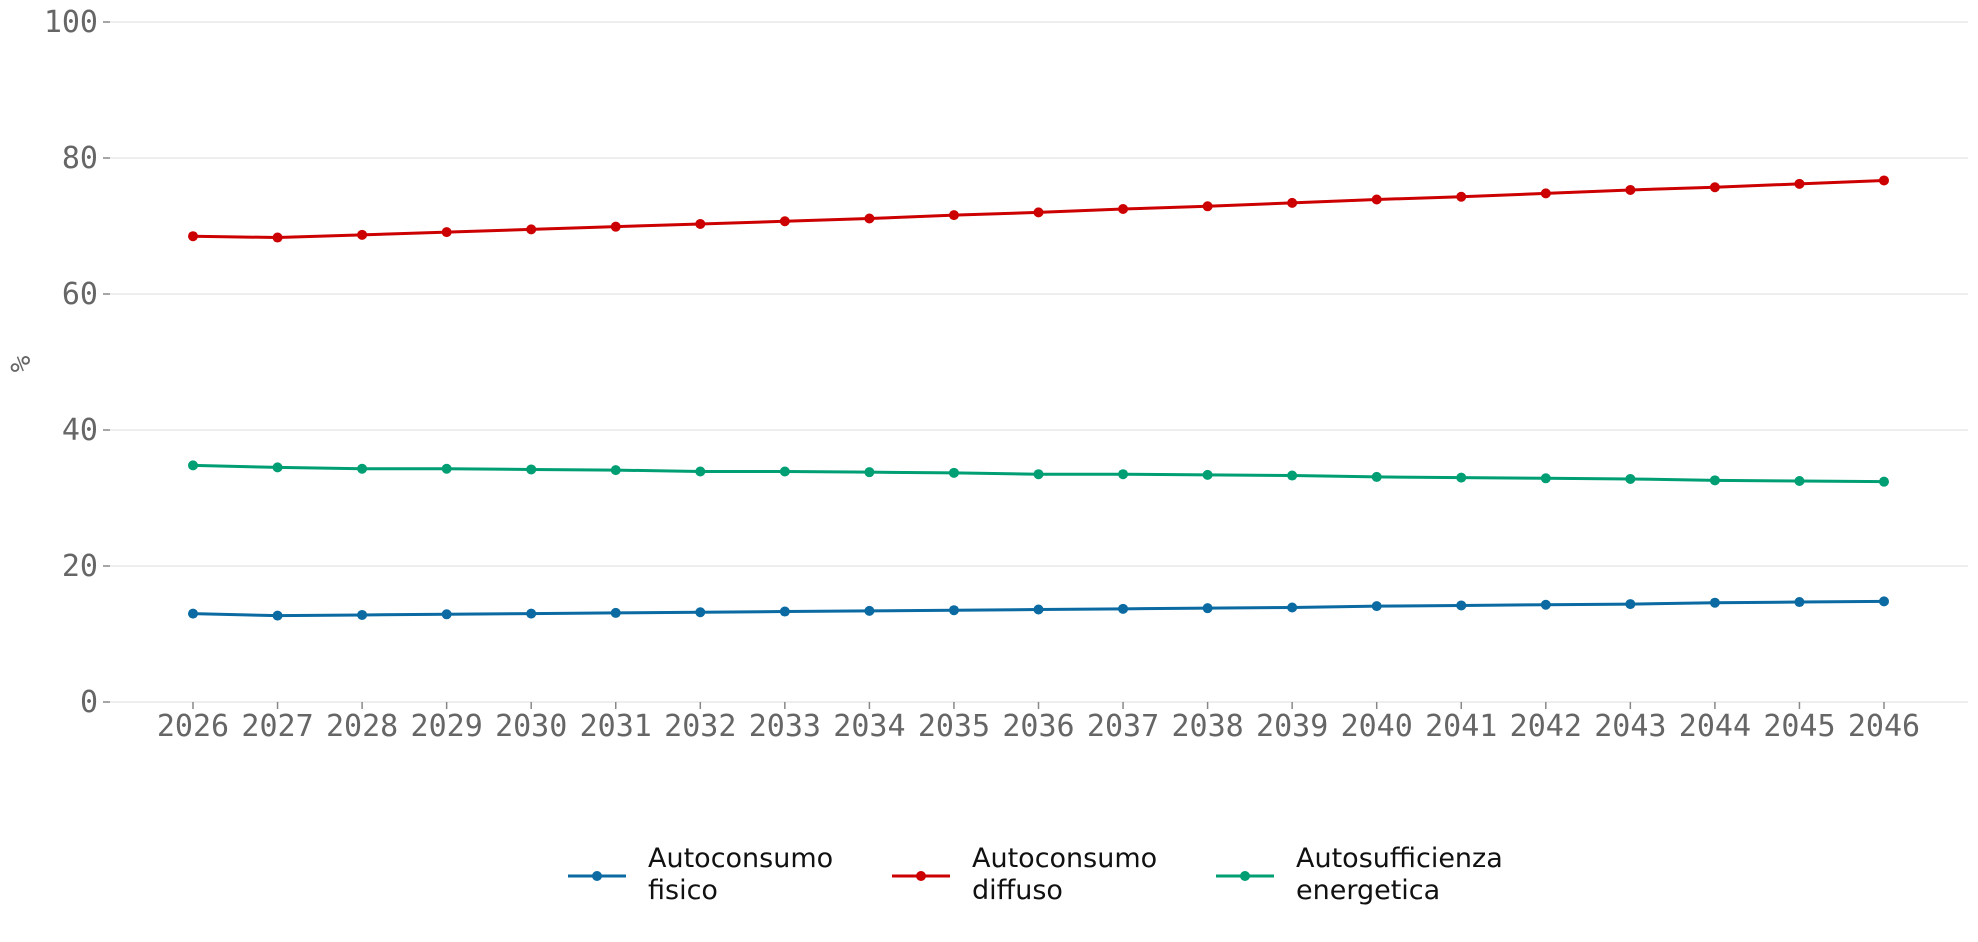 The image size is (1978, 942). What do you see at coordinates (700, 726) in the screenshot?
I see `x-tick-label: 2032` at bounding box center [700, 726].